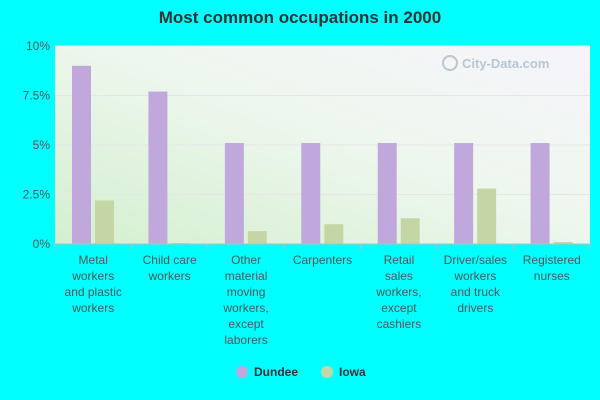  What do you see at coordinates (300, 17) in the screenshot?
I see `chart-title: Most common occupations in 2000` at bounding box center [300, 17].